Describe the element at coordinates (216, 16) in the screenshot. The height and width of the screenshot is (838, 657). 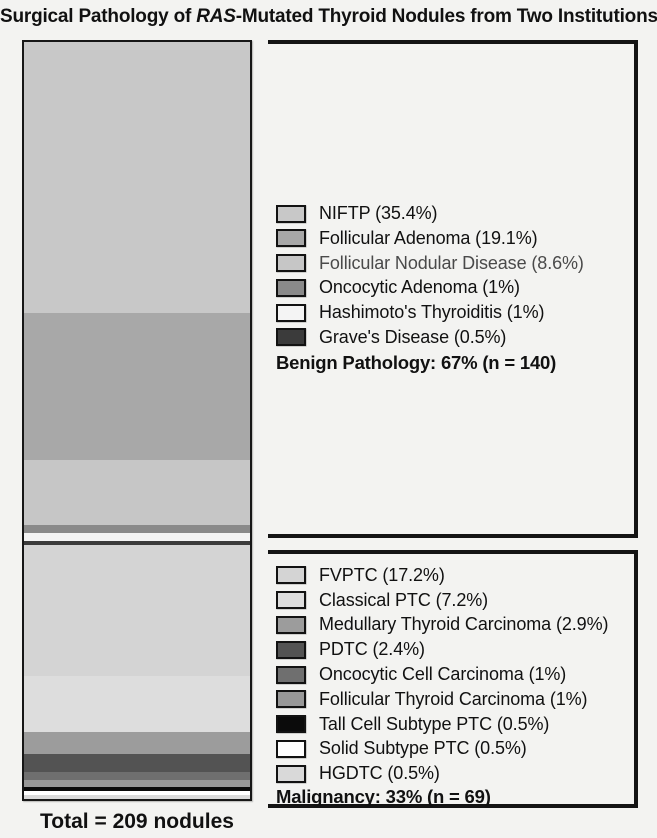
I see `figure-title-gene-ras: RAS` at that location.